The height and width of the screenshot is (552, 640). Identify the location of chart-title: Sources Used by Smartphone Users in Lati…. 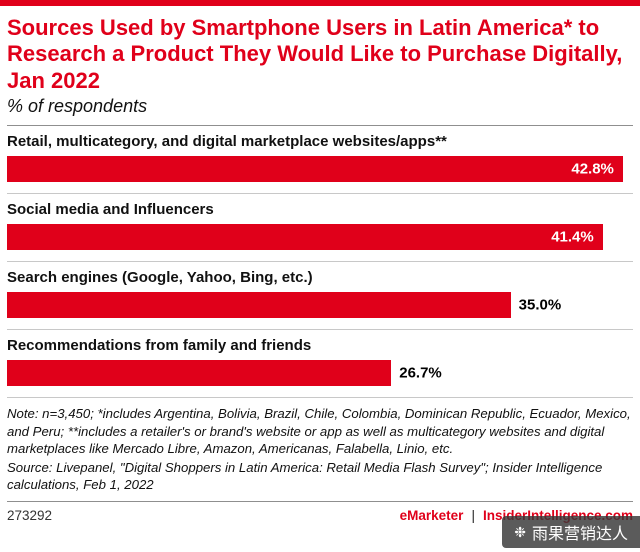
(315, 54).